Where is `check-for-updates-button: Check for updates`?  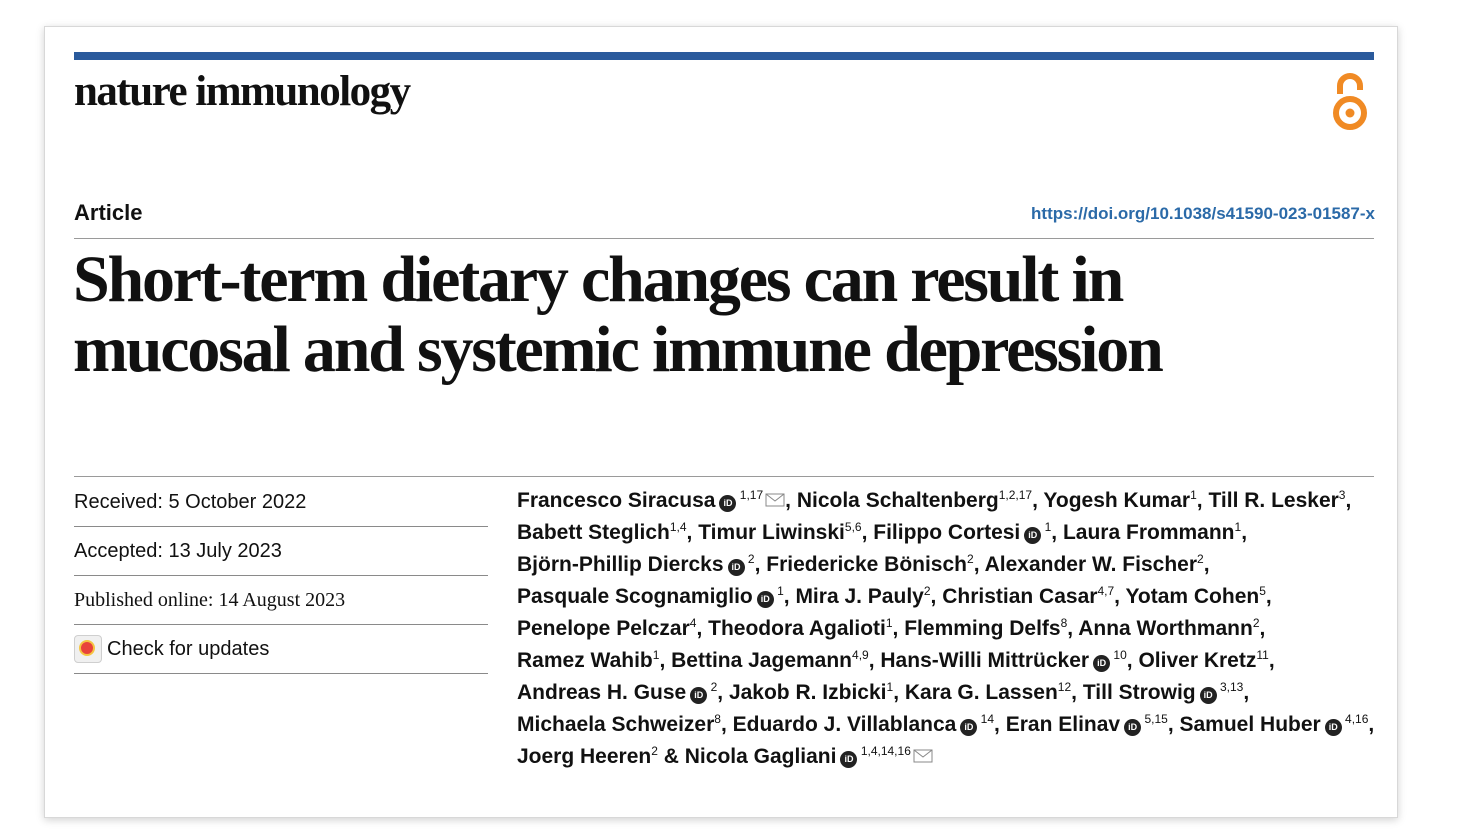
check-for-updates-button: Check for updates is located at coordinates (281, 649).